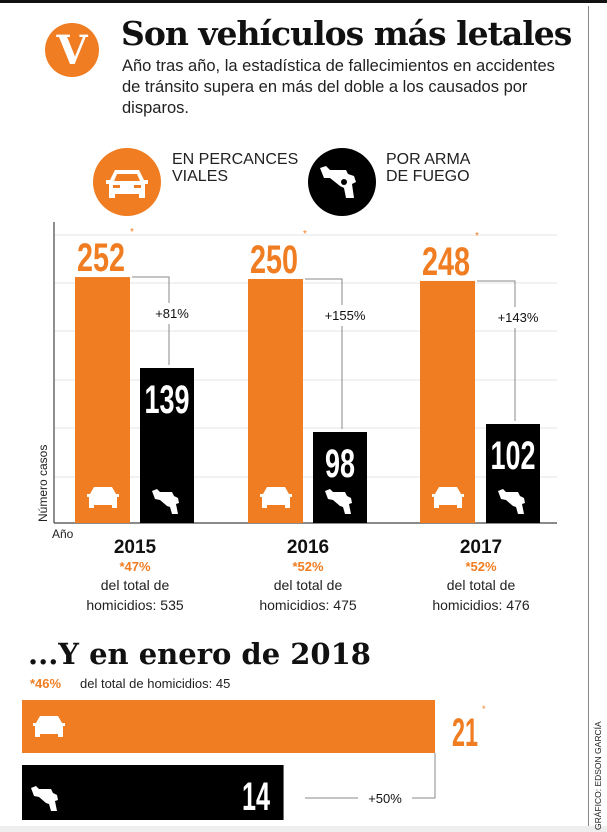  I want to click on difference-label-2017: +143%, so click(518, 317).